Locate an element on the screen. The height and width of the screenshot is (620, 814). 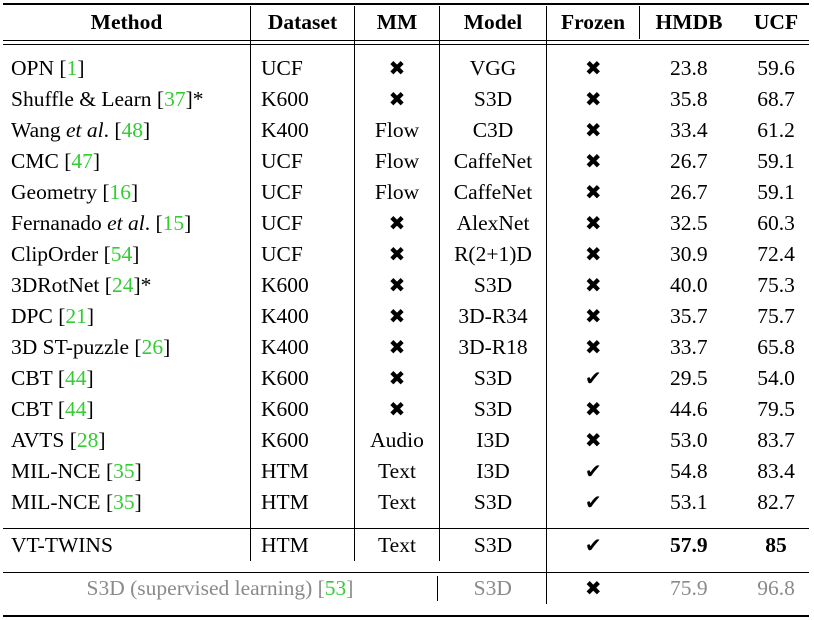
method-name: CMC is located at coordinates (35, 161).